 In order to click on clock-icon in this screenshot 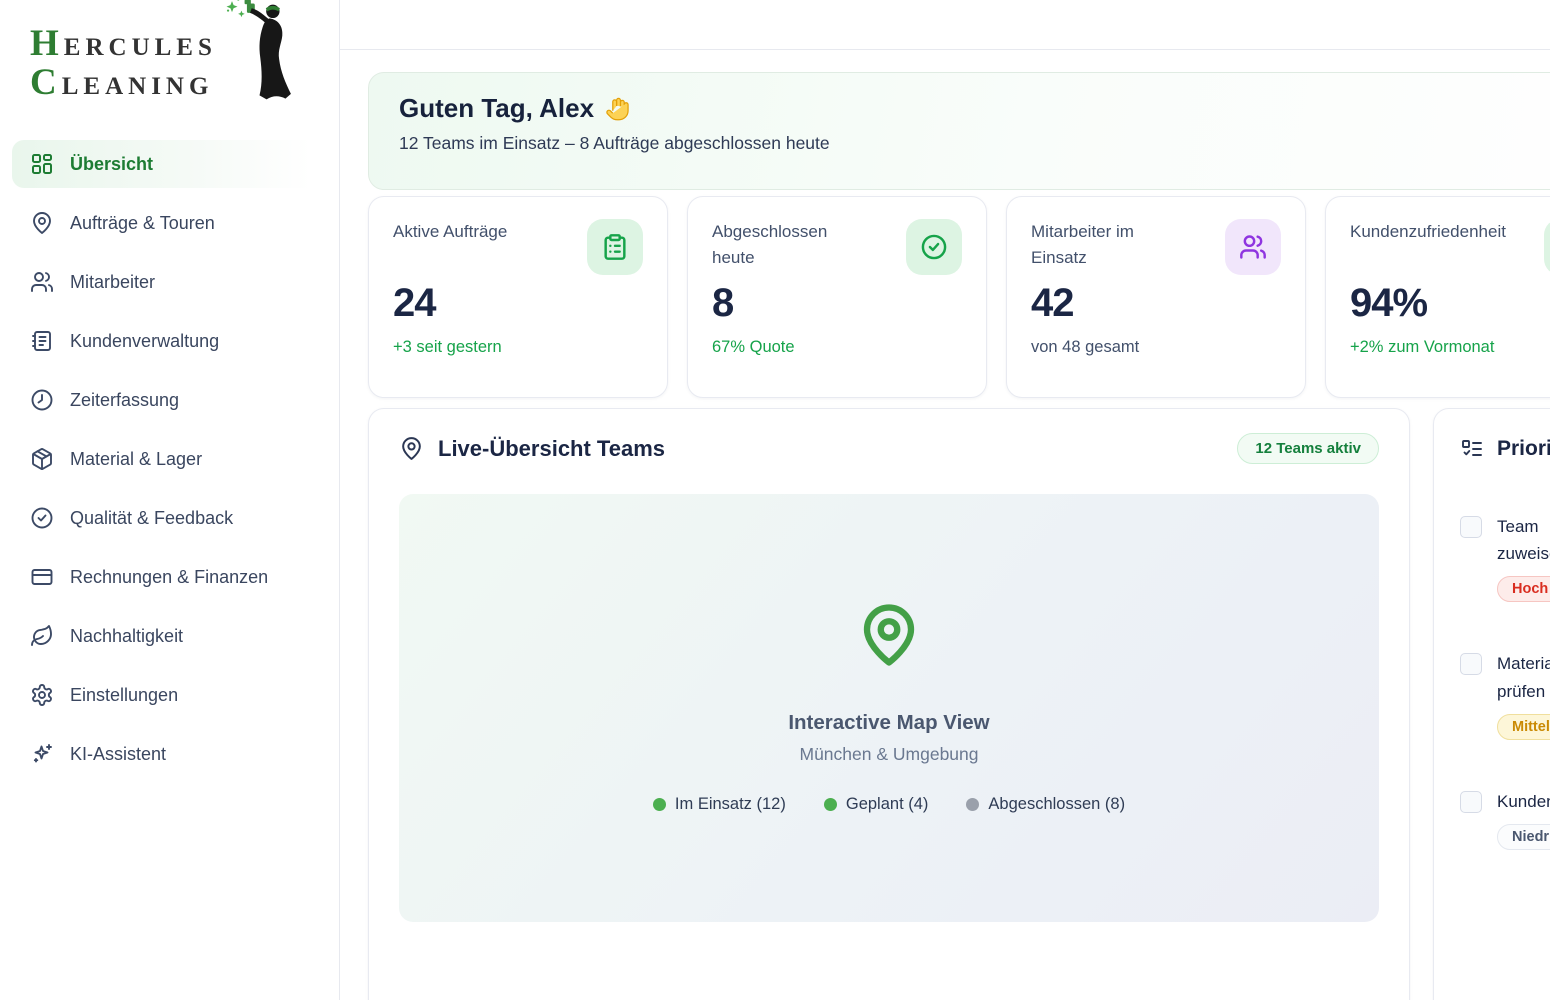, I will do `click(42, 400)`.